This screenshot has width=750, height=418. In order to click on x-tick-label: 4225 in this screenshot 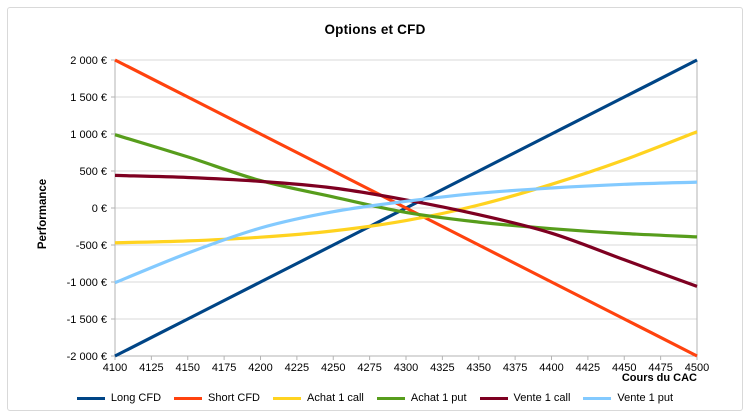, I will do `click(297, 368)`.